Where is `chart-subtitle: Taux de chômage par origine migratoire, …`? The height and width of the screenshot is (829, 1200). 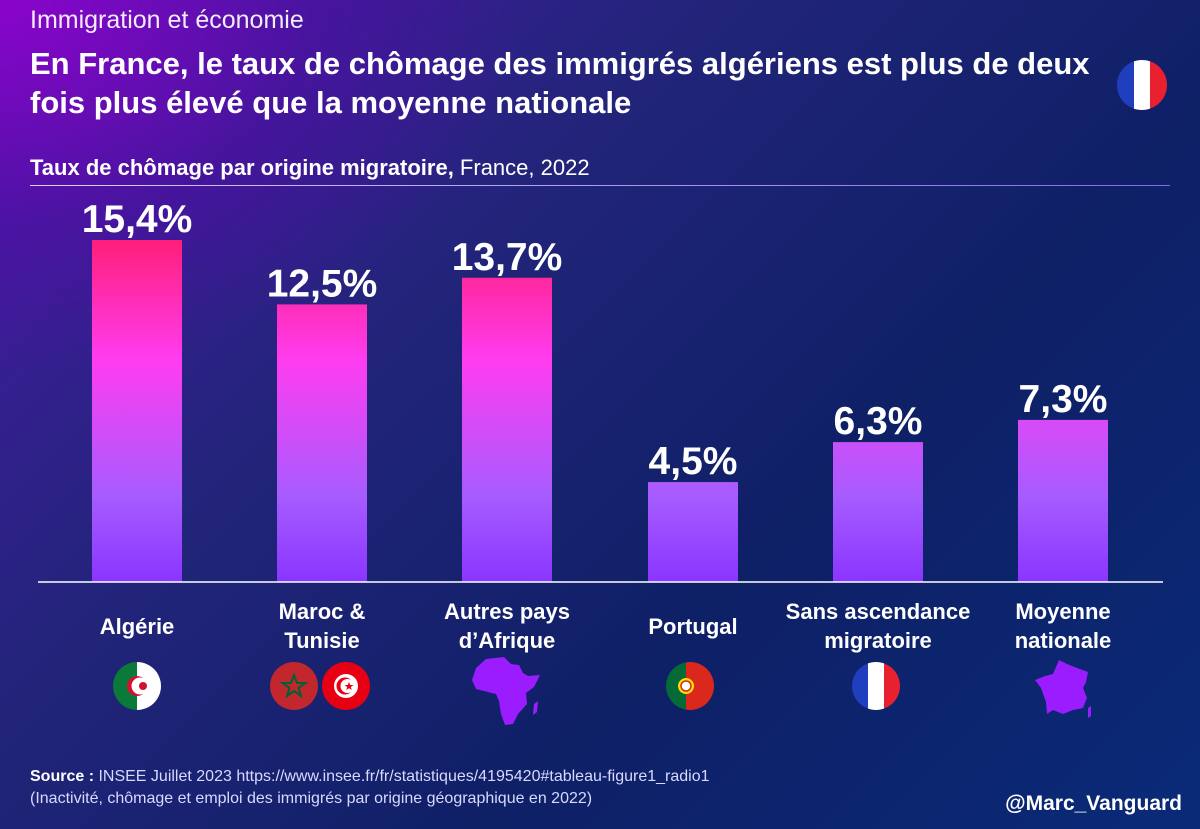 chart-subtitle: Taux de chômage par origine migratoire, … is located at coordinates (310, 168).